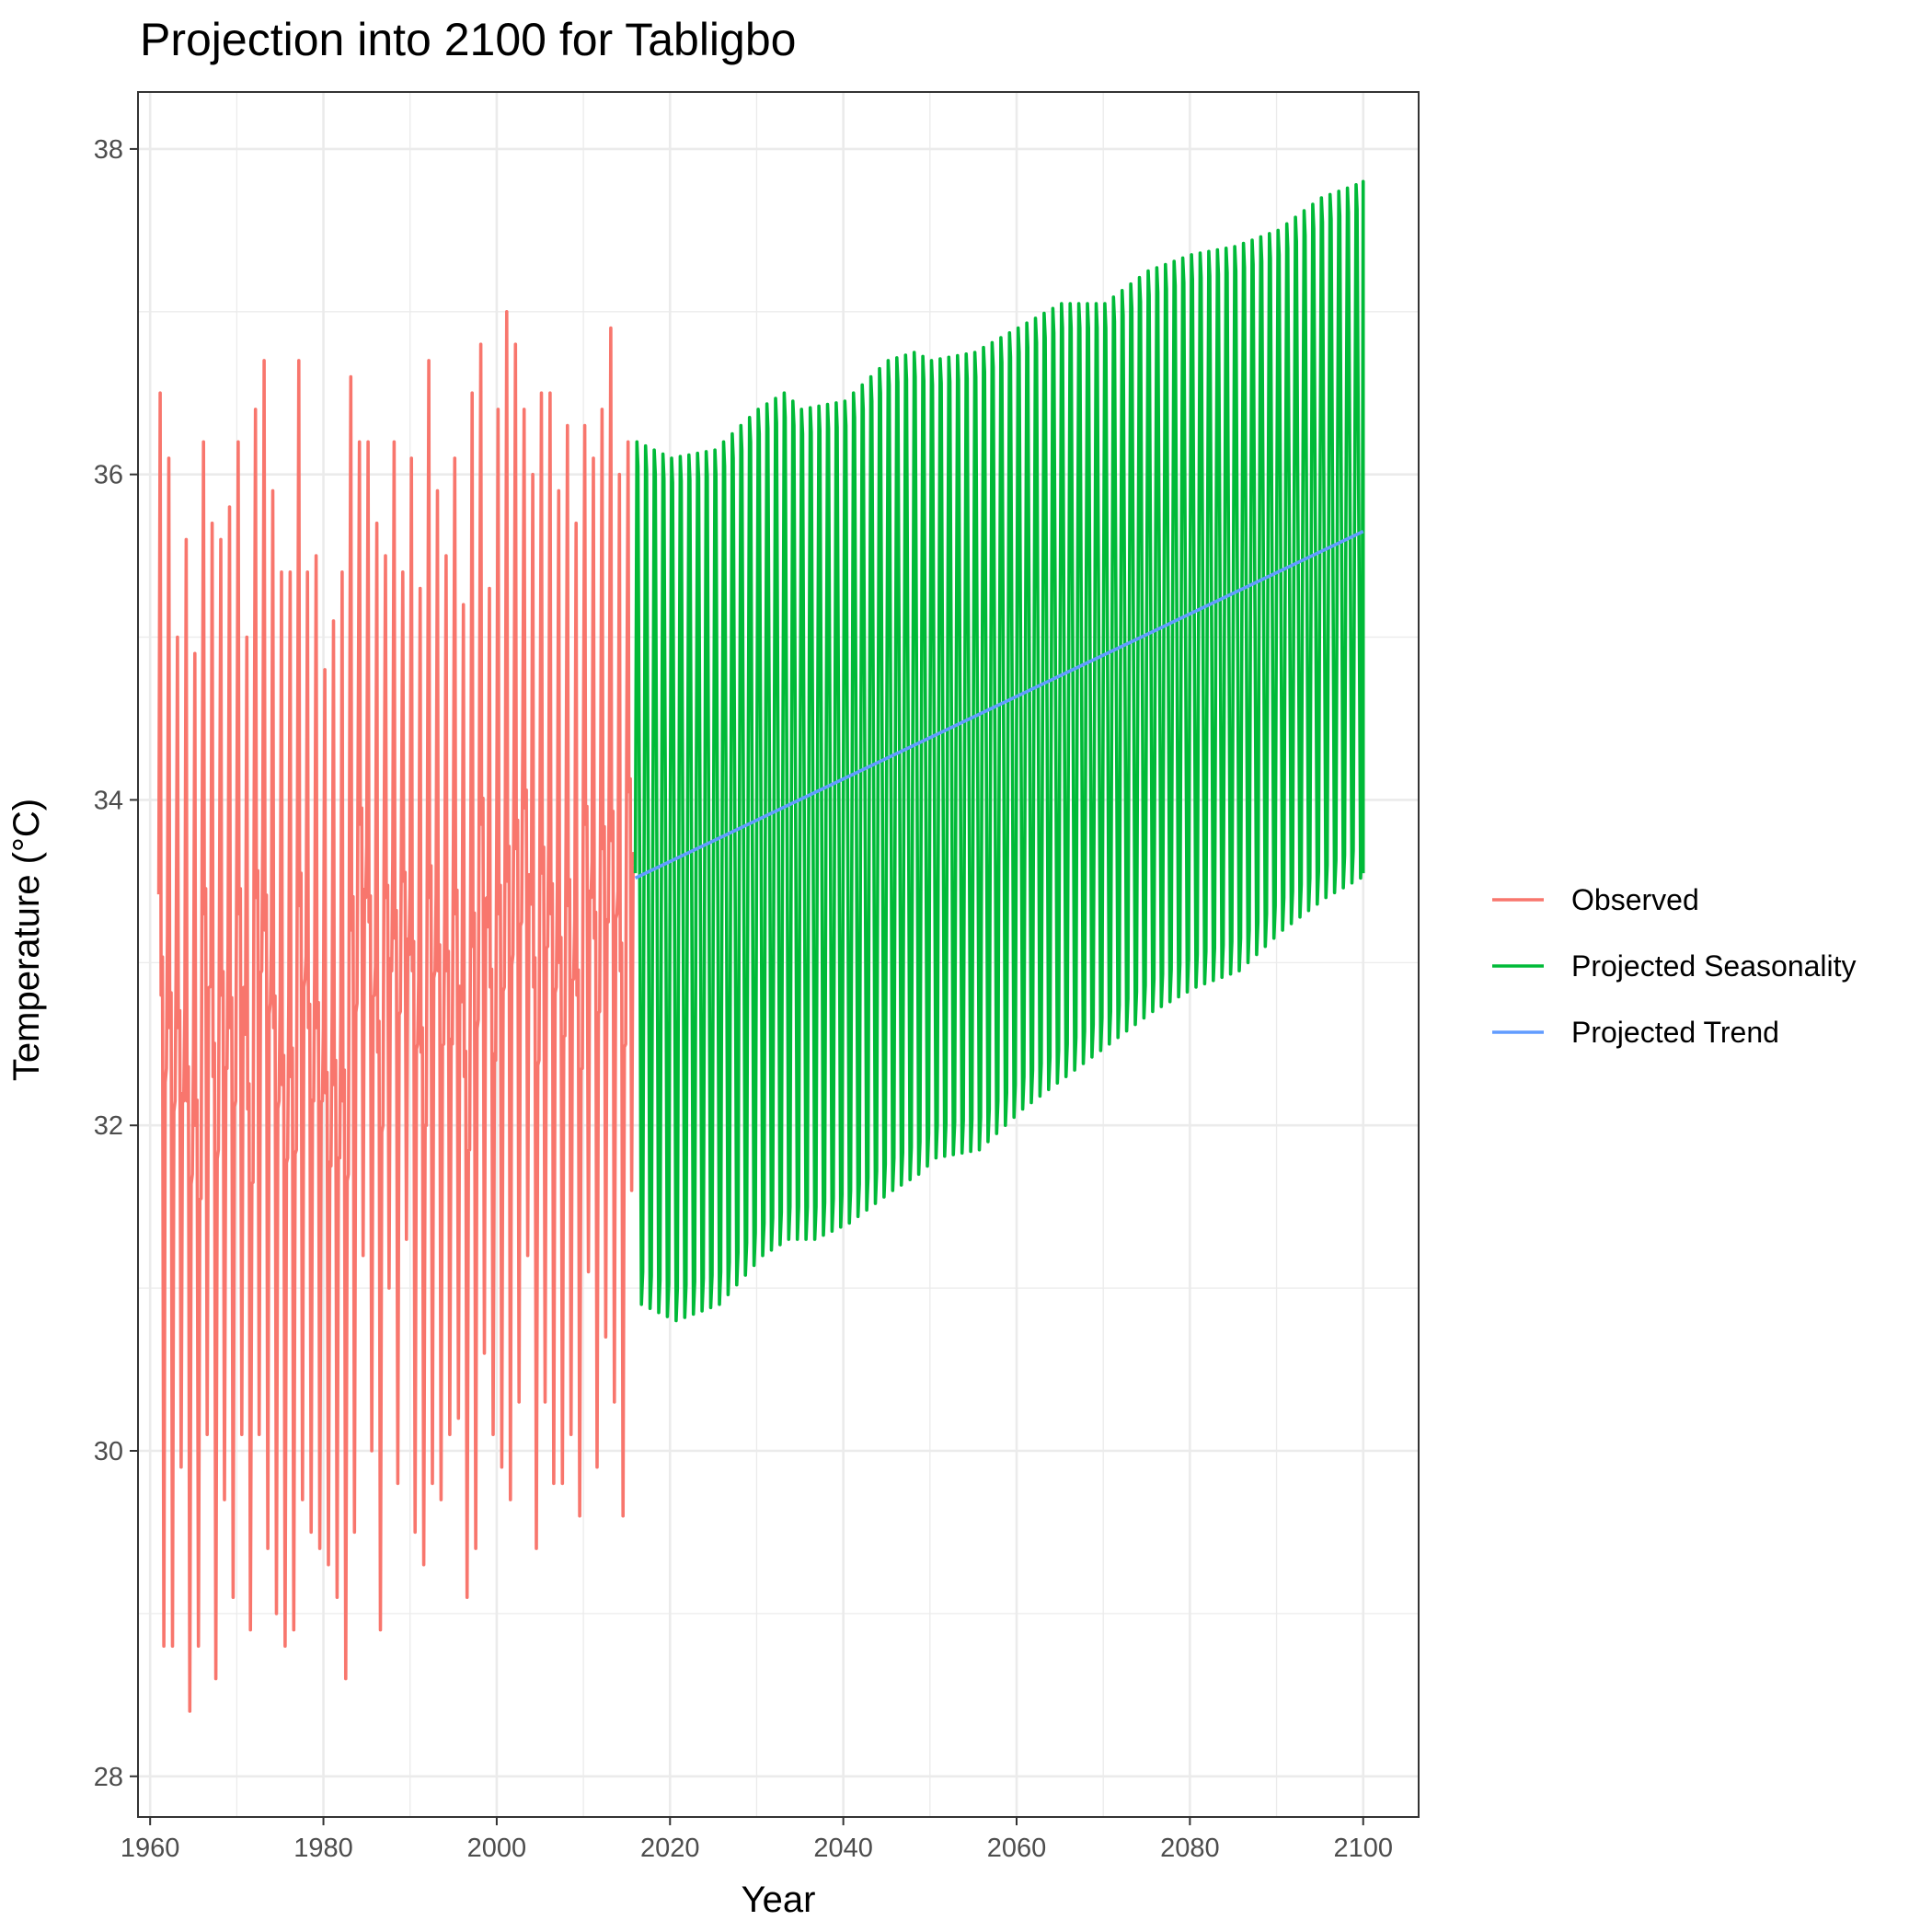 This screenshot has width=1932, height=1932. Describe the element at coordinates (1363, 1848) in the screenshot. I see `x-tick-label: 2100` at that location.